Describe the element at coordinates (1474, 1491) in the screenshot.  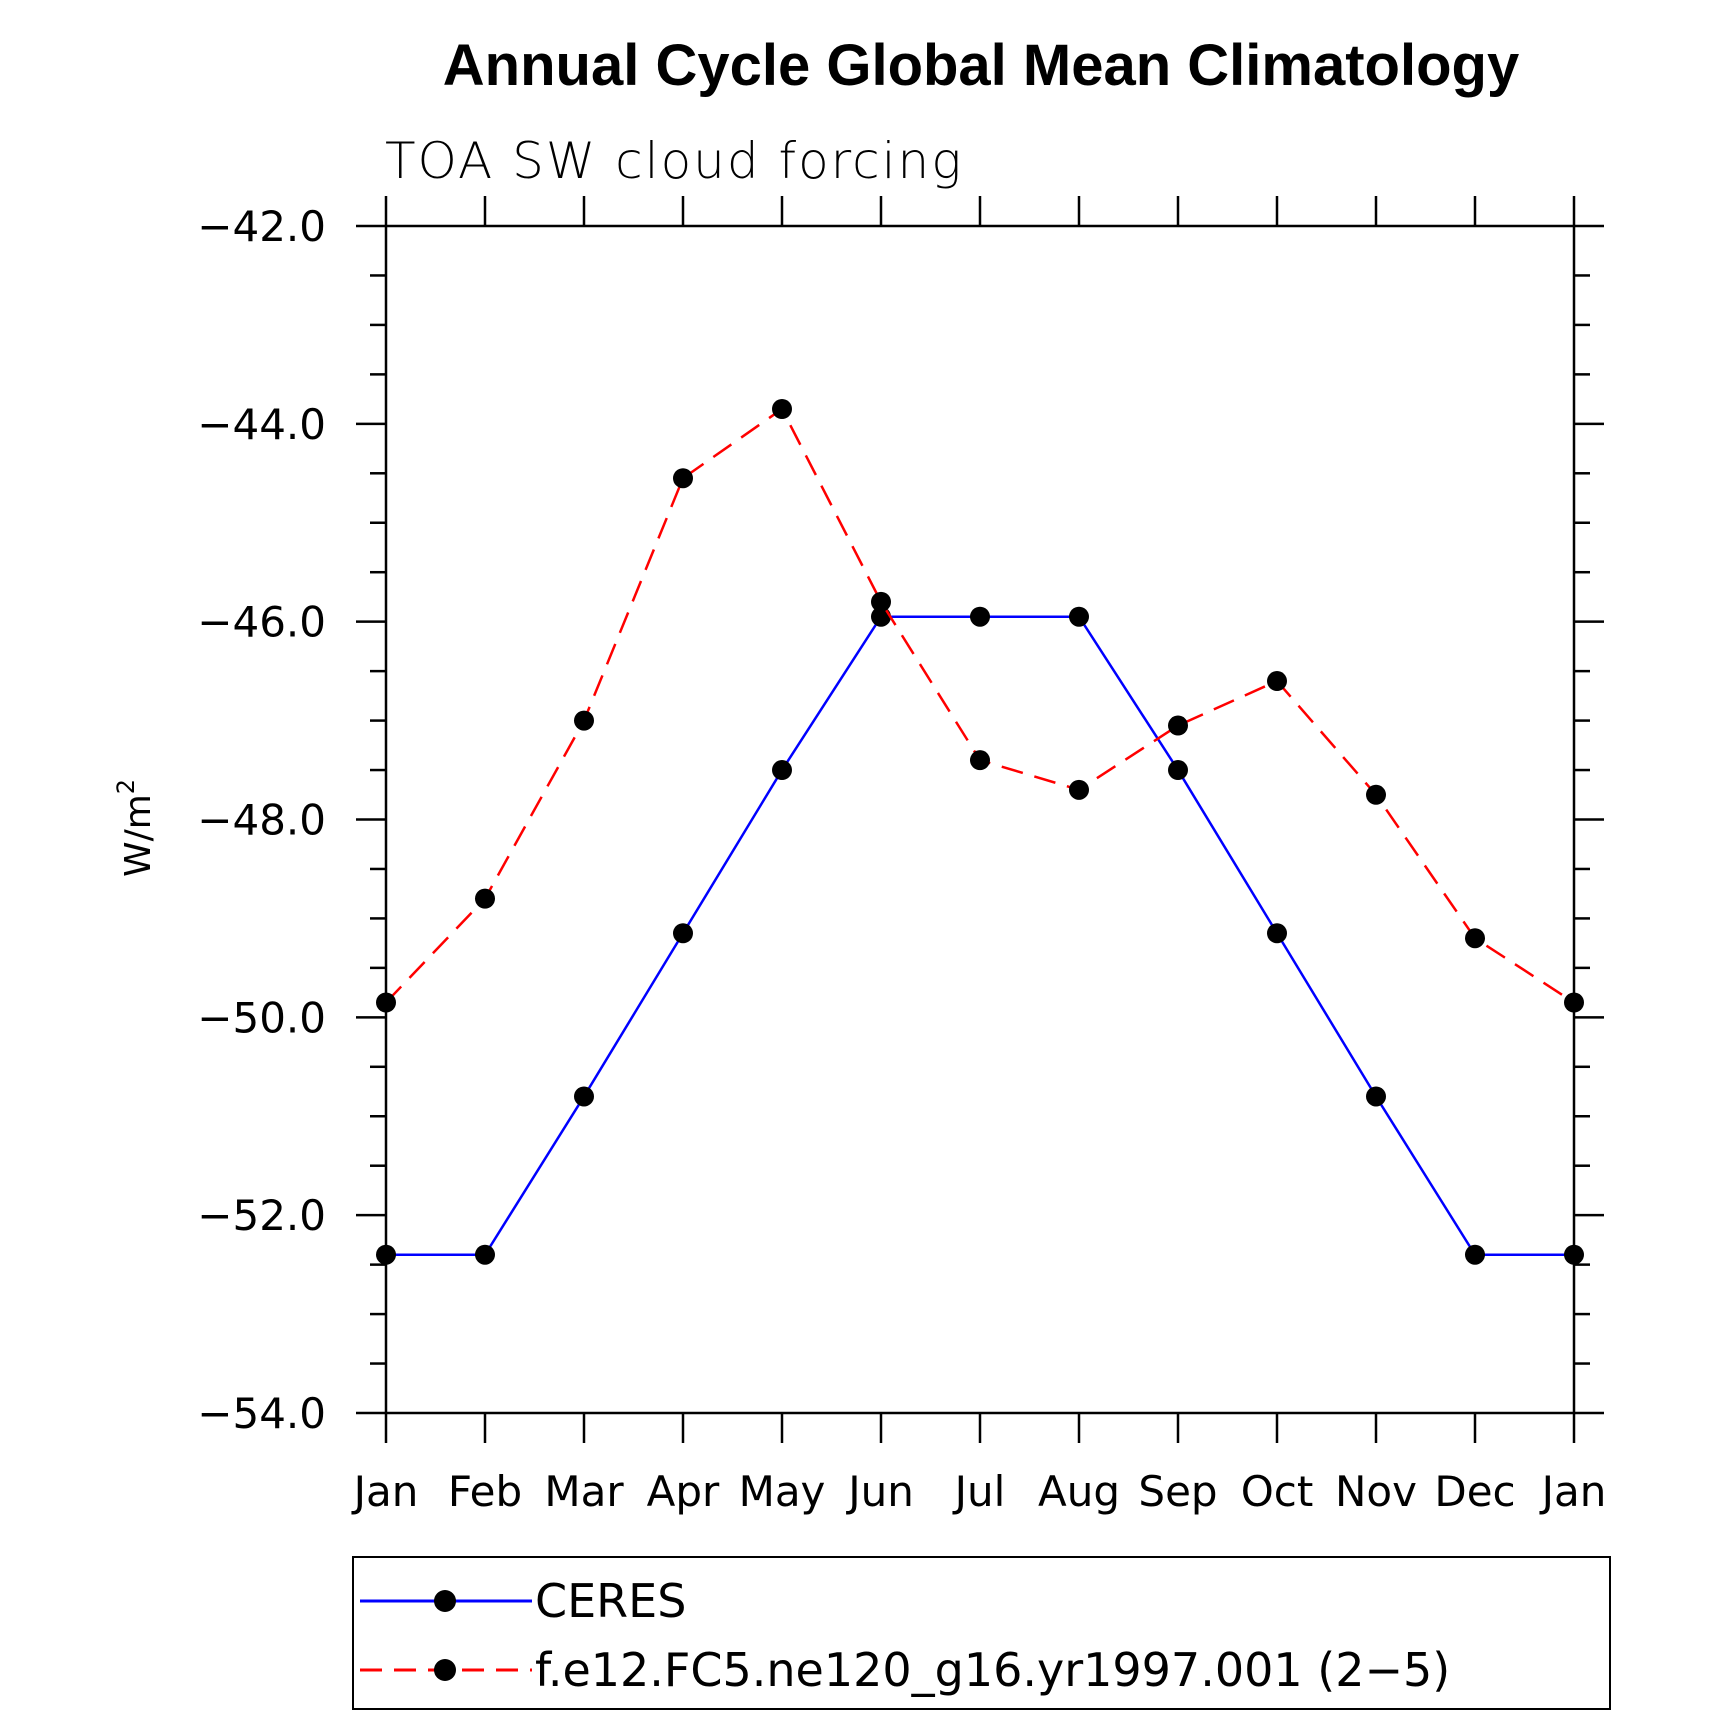
I see `x-tick-label: Dec` at that location.